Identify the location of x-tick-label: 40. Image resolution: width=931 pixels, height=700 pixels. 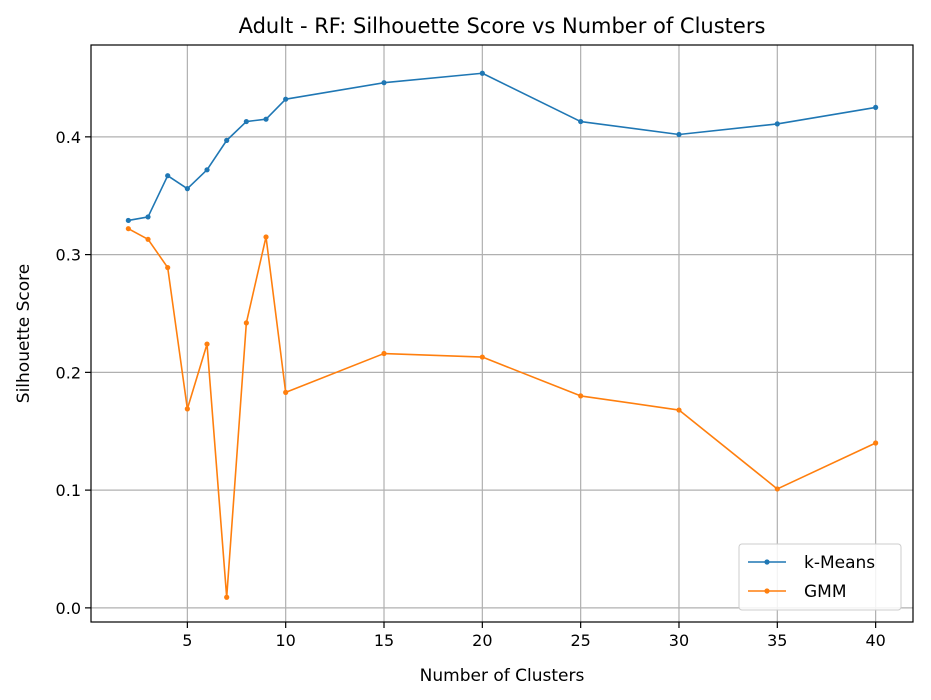
(875, 640).